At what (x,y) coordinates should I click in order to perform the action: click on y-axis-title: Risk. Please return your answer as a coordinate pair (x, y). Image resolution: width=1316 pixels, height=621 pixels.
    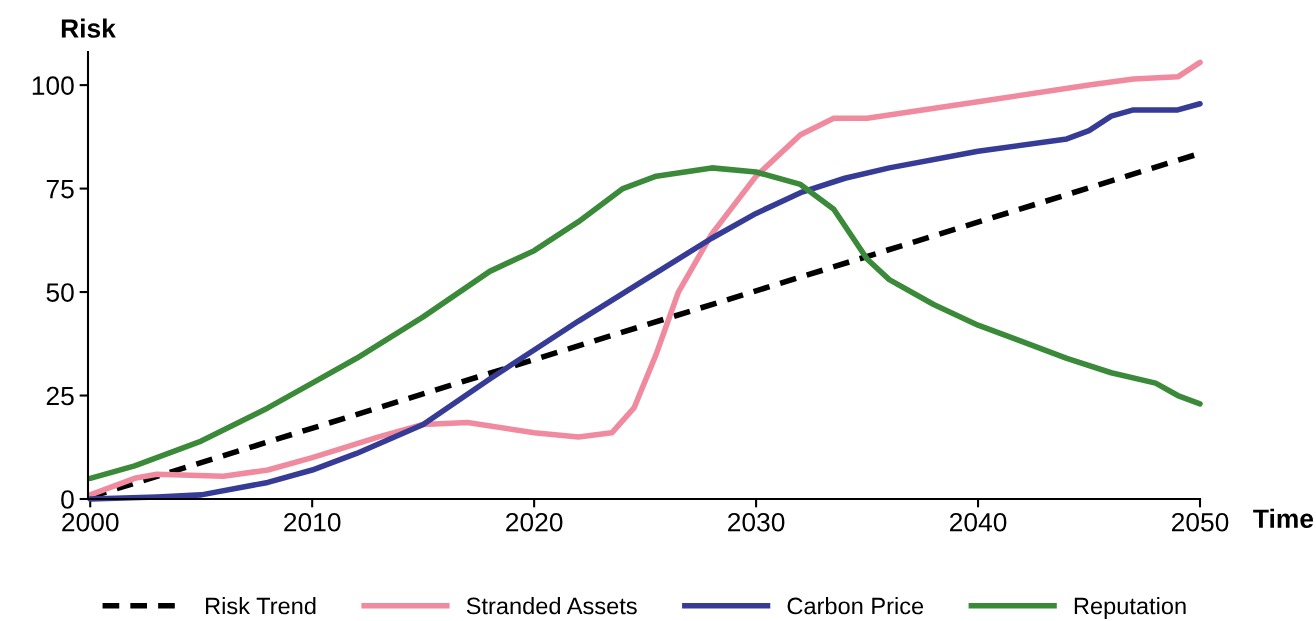
    Looking at the image, I should click on (88, 28).